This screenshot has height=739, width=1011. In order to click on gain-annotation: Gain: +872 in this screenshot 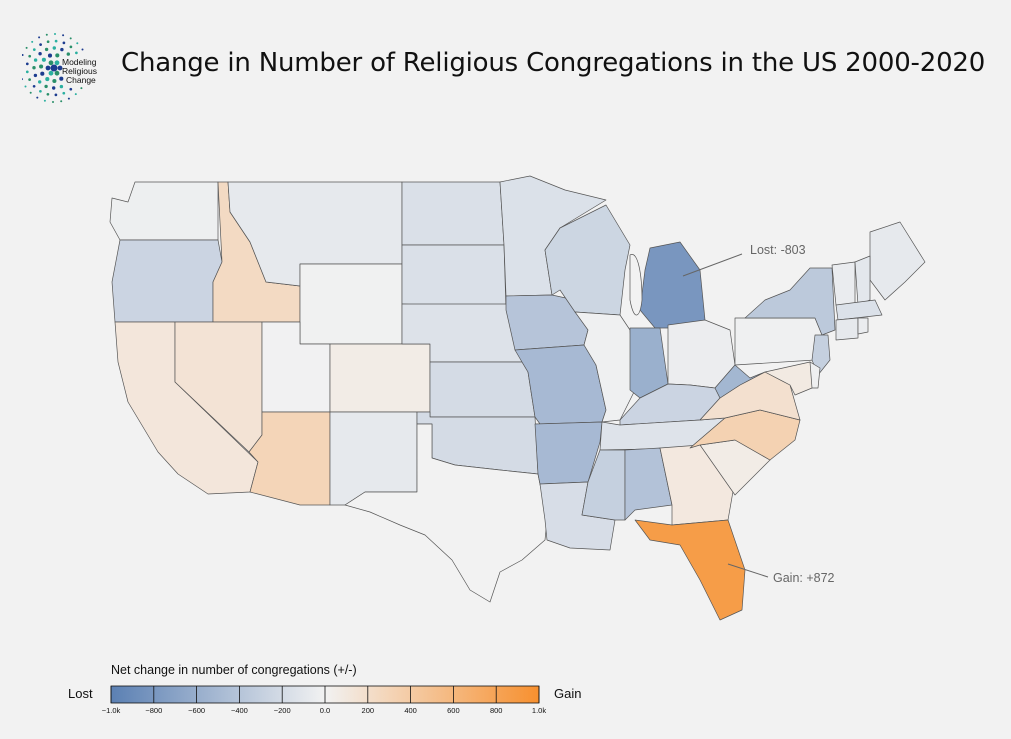, I will do `click(804, 578)`.